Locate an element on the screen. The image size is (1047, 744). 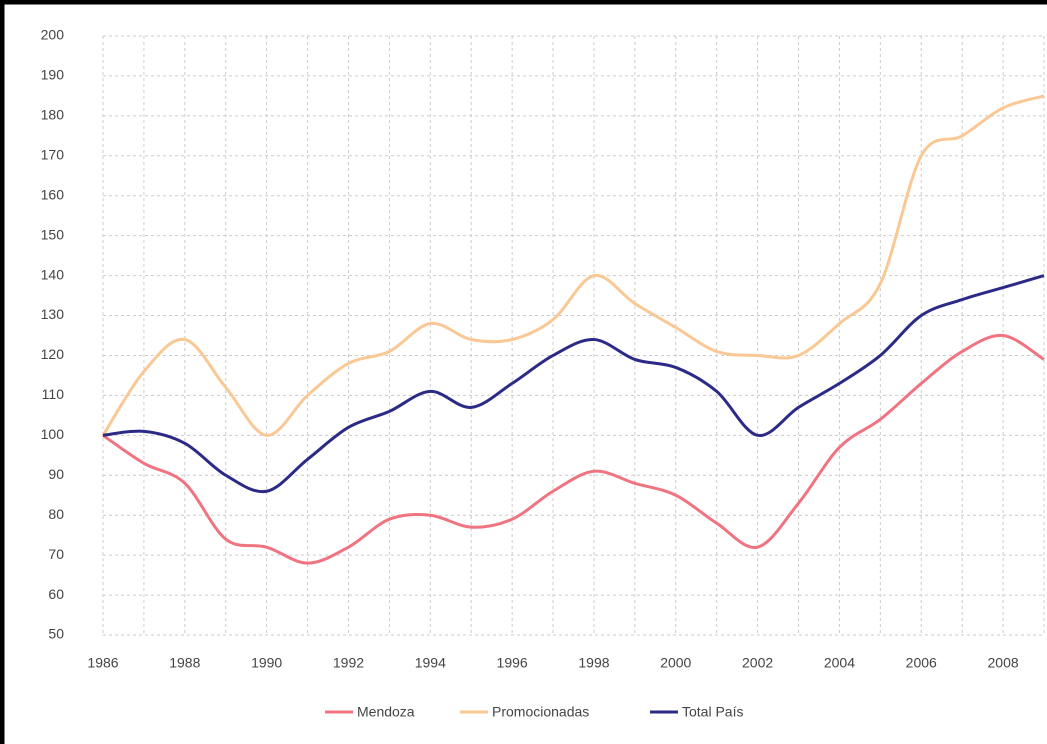
y-tick-label: 160 is located at coordinates (53, 194).